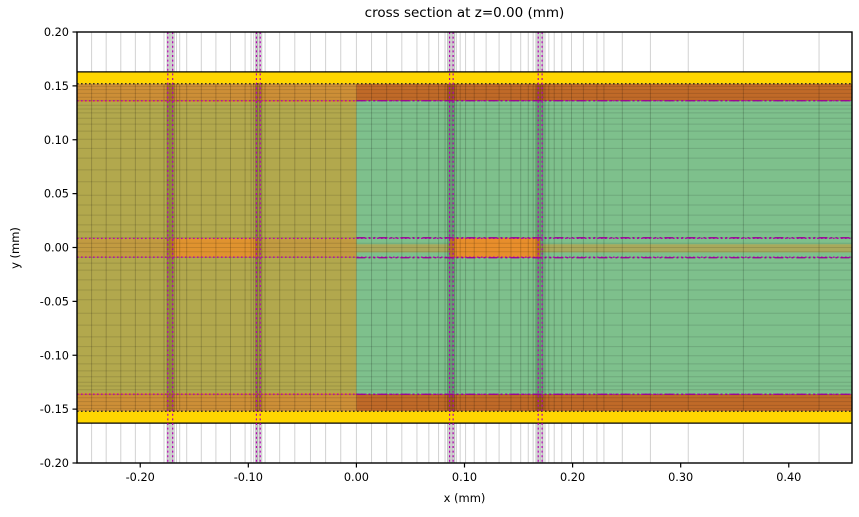 This screenshot has height=517, width=859. Describe the element at coordinates (464, 498) in the screenshot. I see `x-axis-label: x (mm)` at that location.